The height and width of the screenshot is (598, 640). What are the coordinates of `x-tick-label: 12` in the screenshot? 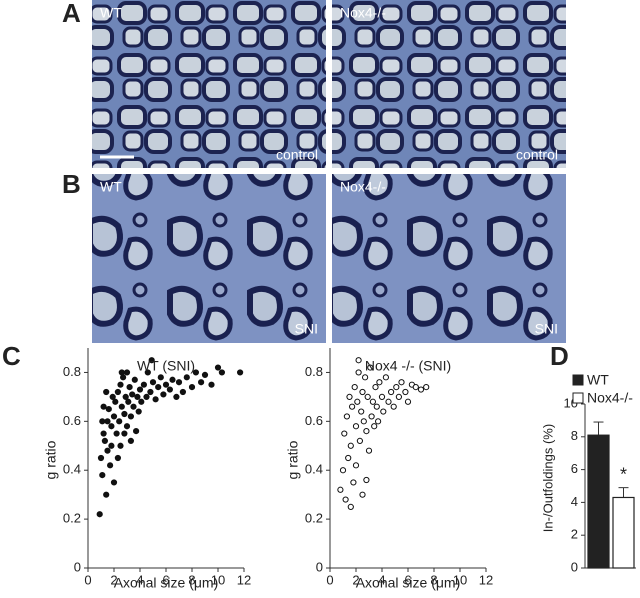 It's located at (486, 579).